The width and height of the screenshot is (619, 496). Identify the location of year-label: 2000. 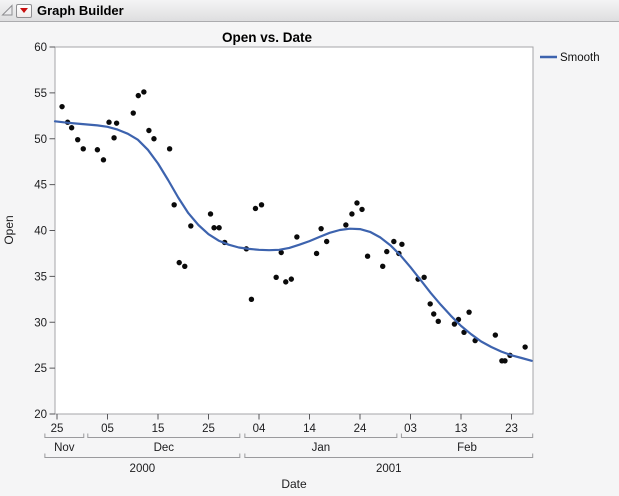
(143, 469).